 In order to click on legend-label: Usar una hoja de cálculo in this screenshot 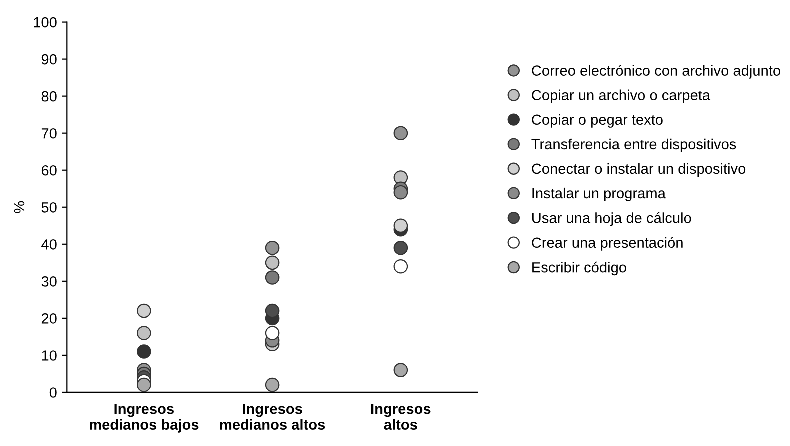, I will do `click(612, 219)`.